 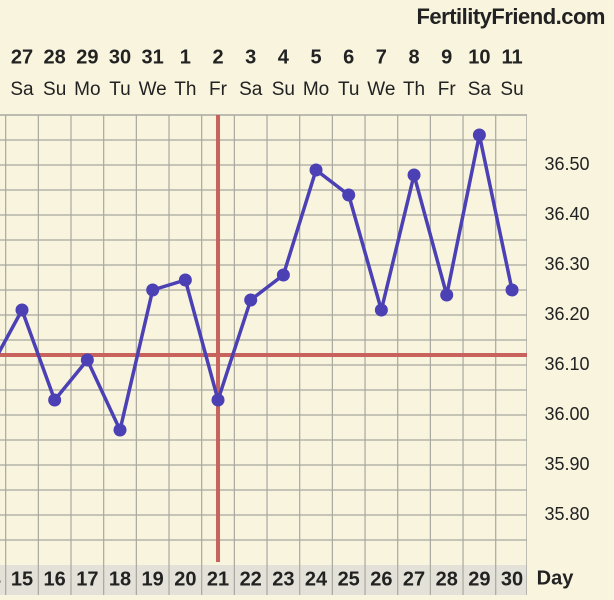 What do you see at coordinates (511, 57) in the screenshot?
I see `date-label: 11` at bounding box center [511, 57].